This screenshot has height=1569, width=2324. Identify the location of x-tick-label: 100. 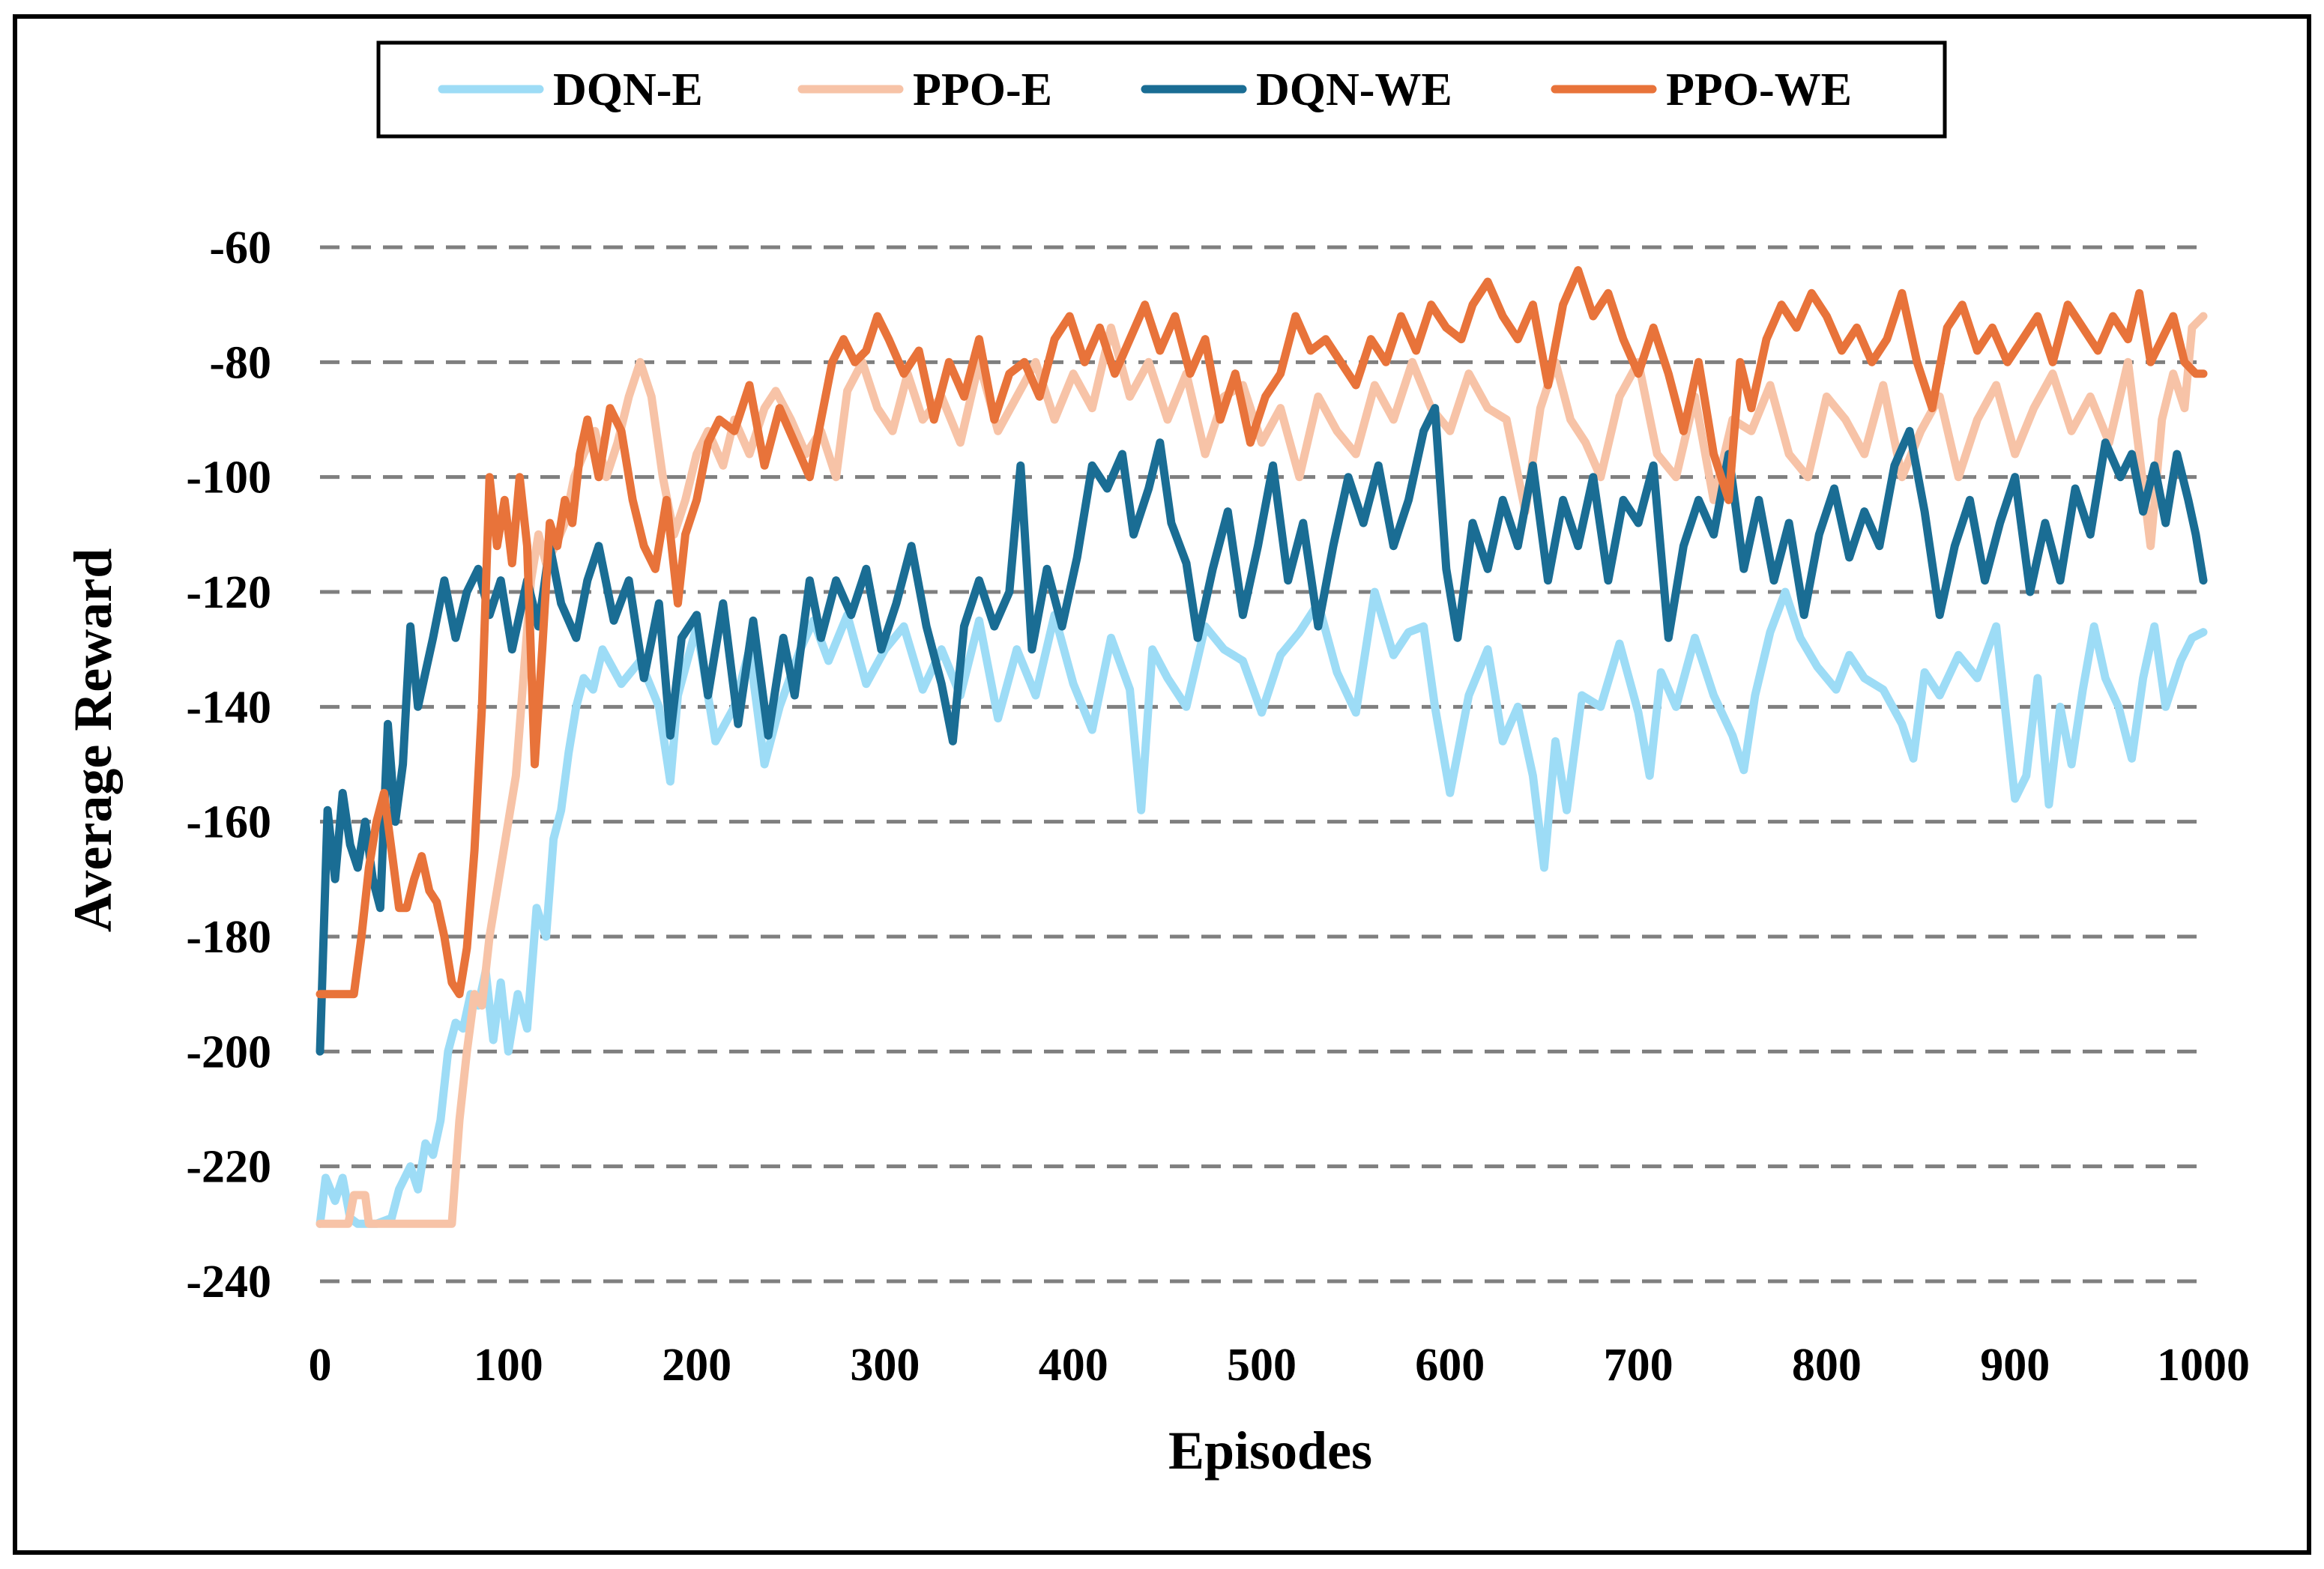
(508, 1365).